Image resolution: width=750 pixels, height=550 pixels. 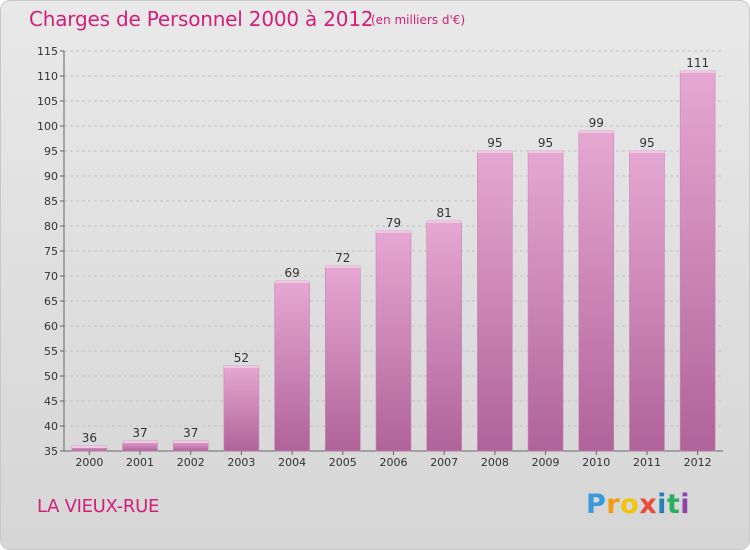 I want to click on y-tick-label: 115, so click(x=47, y=51).